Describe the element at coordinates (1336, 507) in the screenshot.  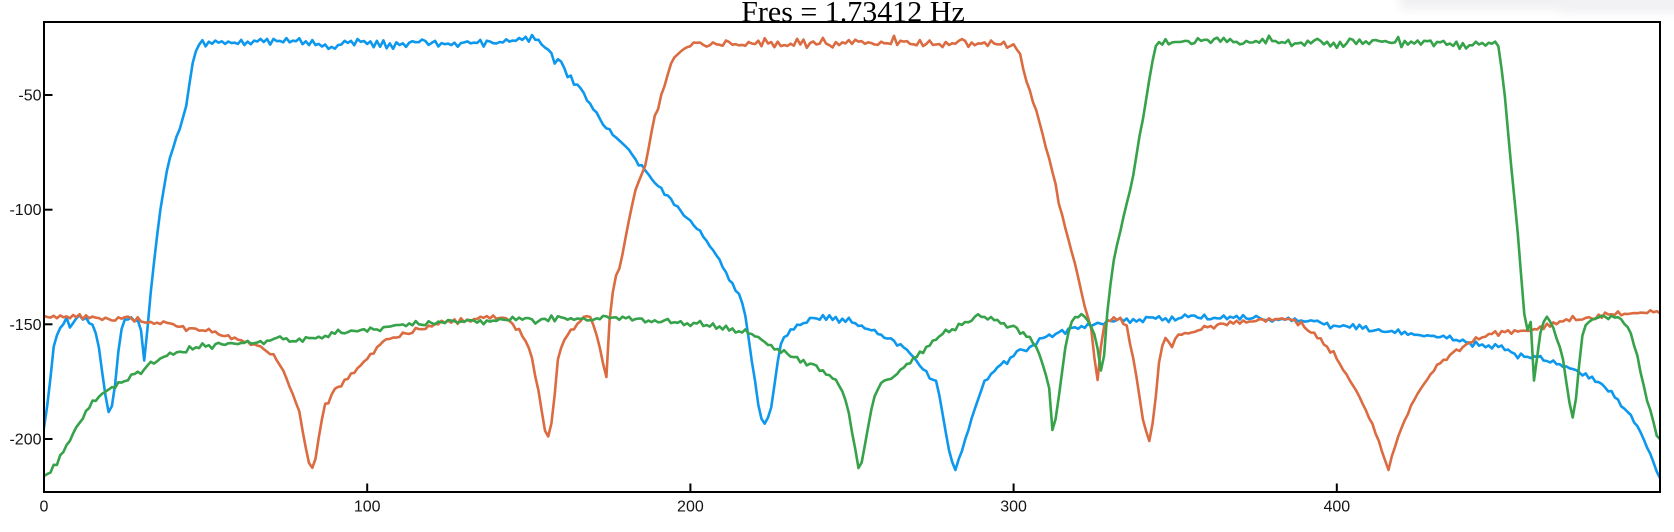
I see `svg-text: 400` at that location.